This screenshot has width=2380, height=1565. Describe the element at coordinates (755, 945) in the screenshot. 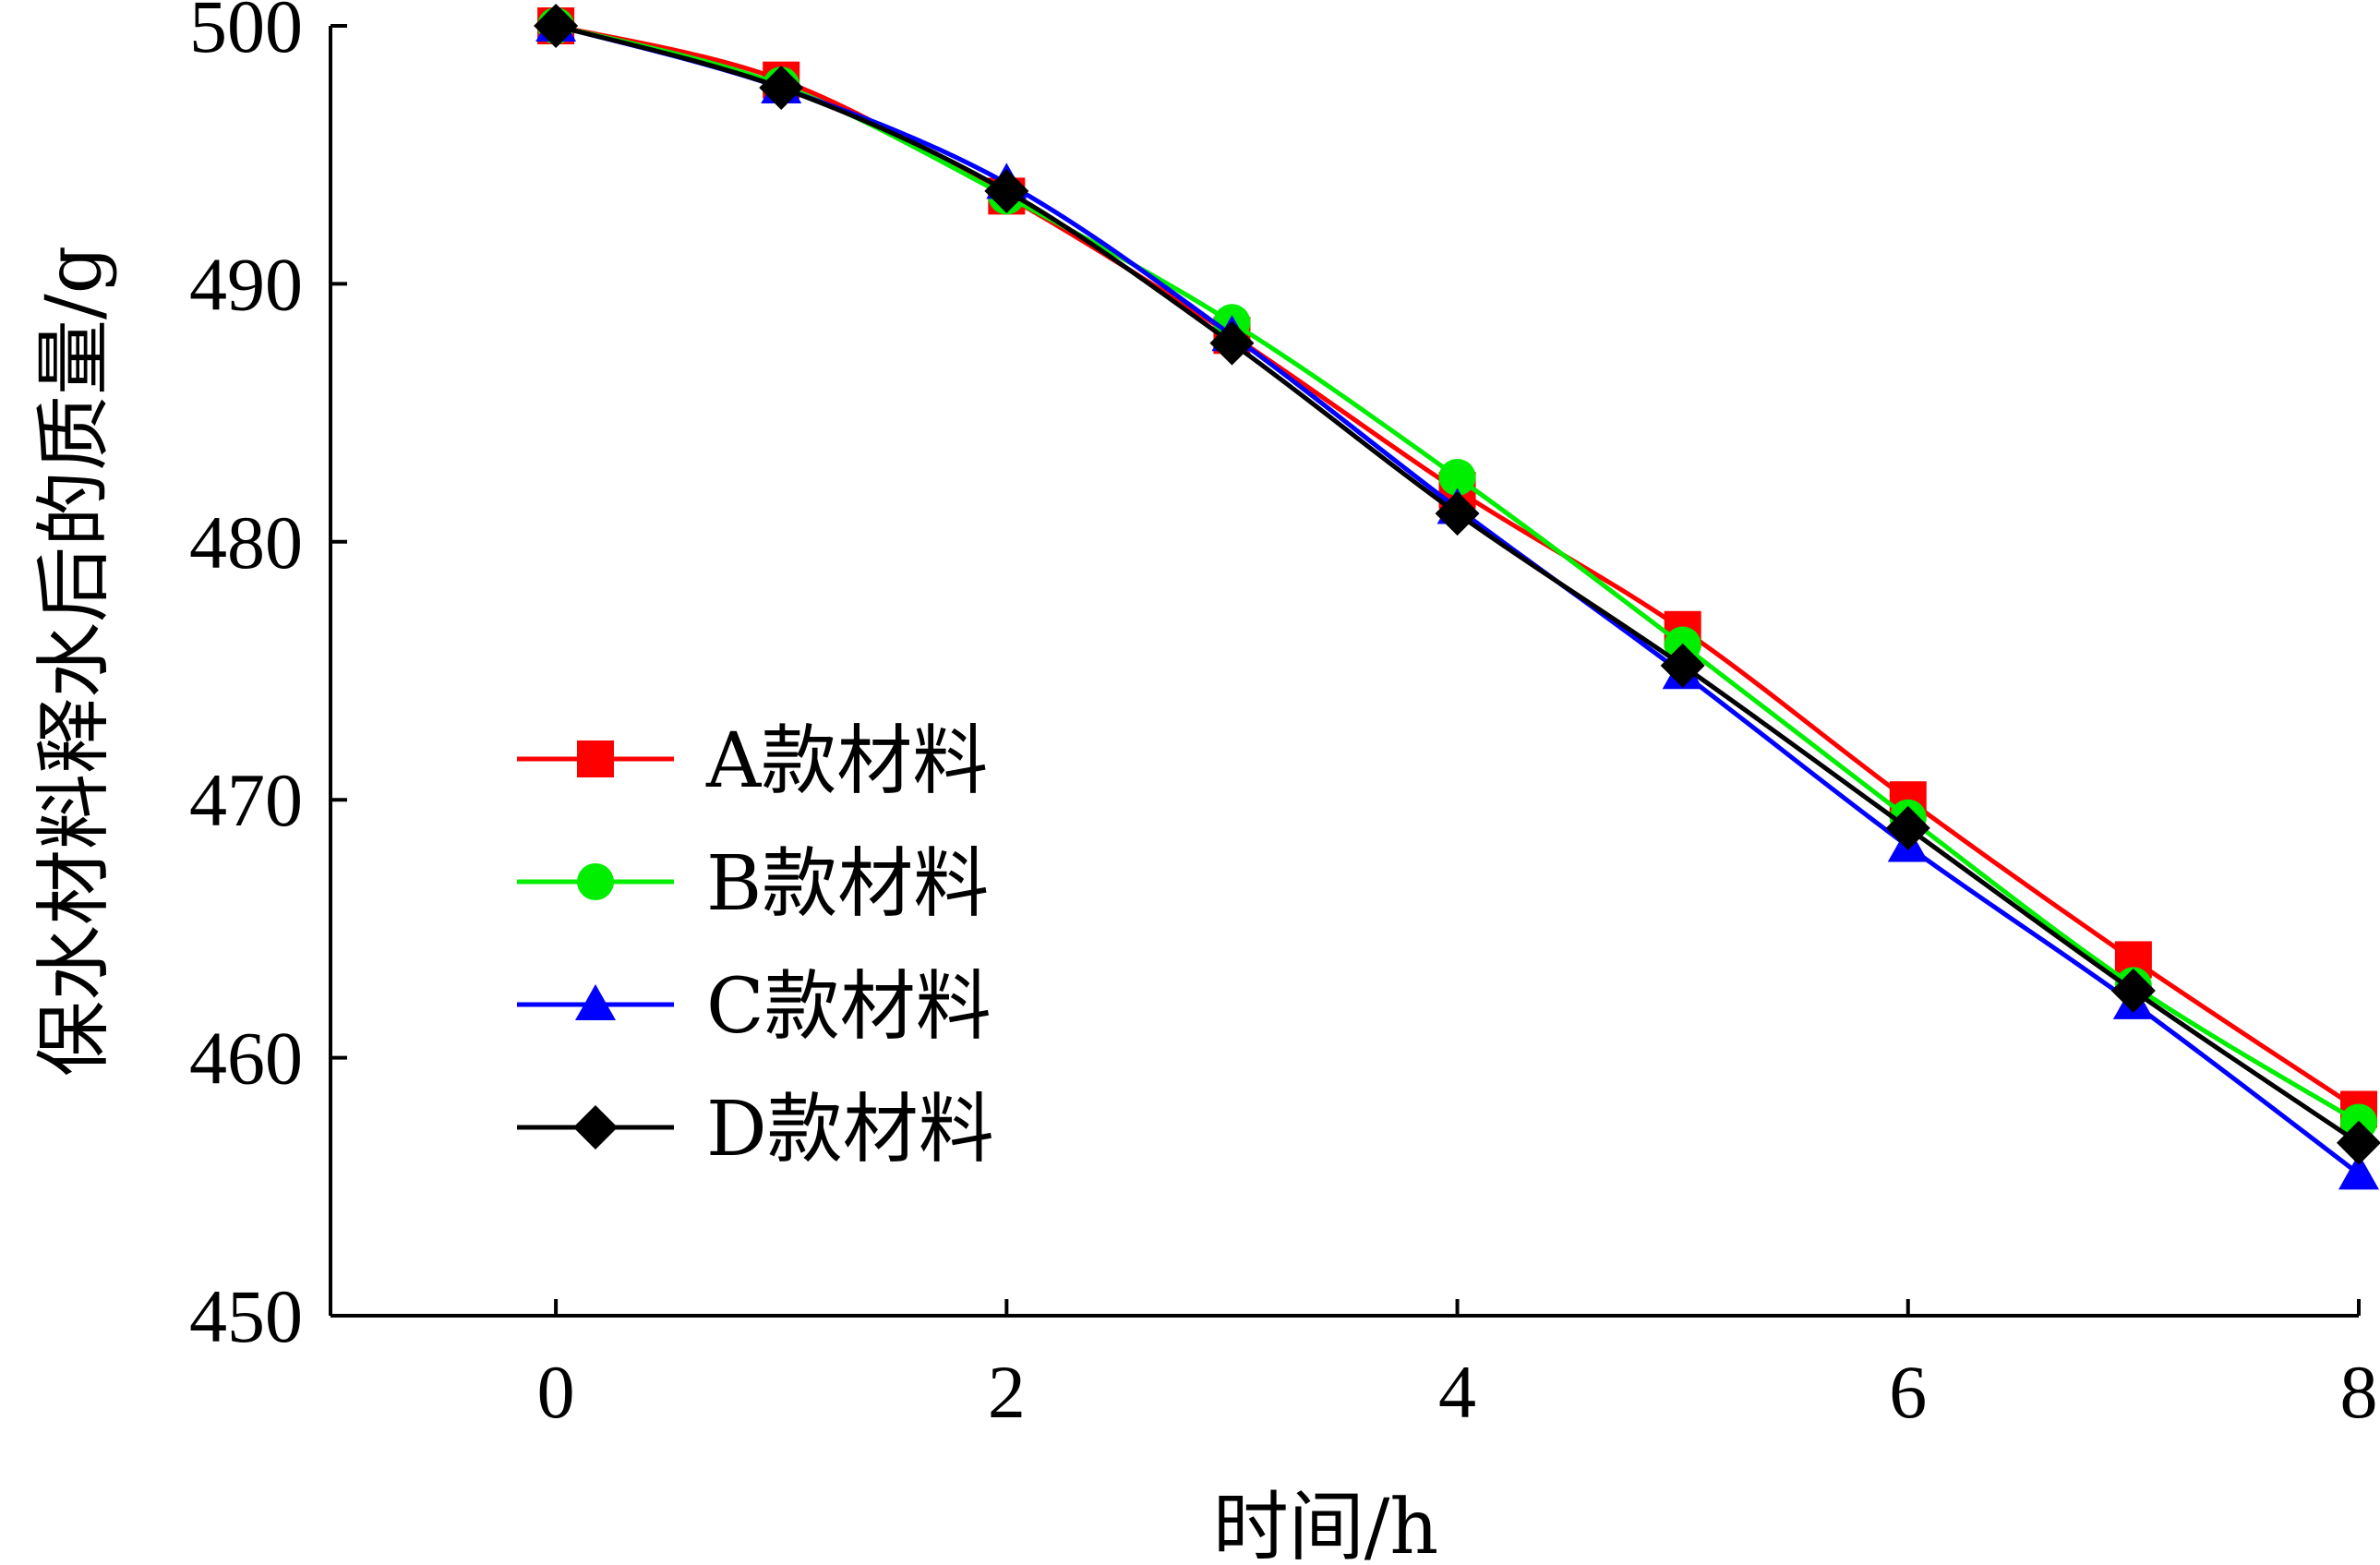

I see `legend: A款材料 B款材料 C款材料 D款材料` at that location.